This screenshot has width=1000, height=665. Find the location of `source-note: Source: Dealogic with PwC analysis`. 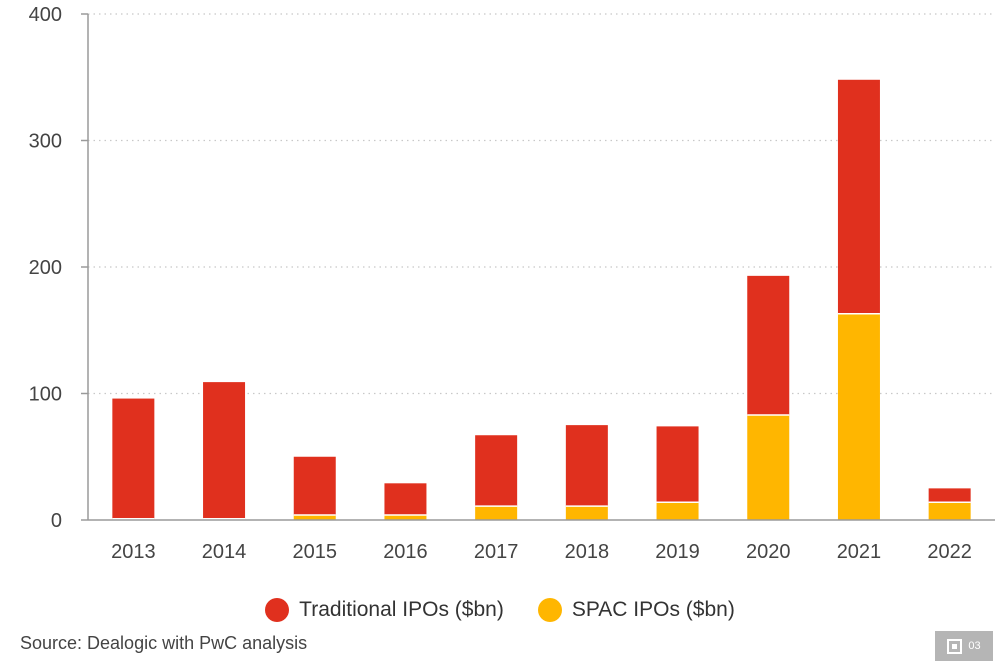

source-note: Source: Dealogic with PwC analysis is located at coordinates (164, 643).